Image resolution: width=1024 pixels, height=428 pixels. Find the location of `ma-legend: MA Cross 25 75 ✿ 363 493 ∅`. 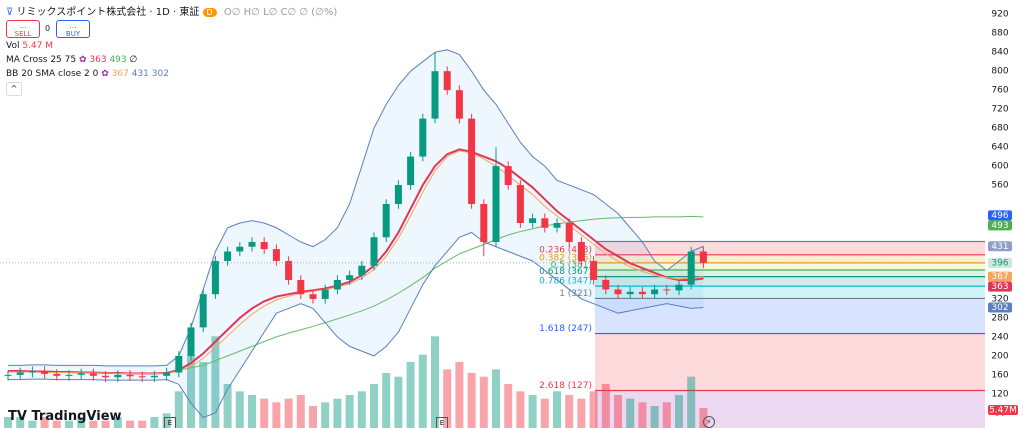

ma-legend: MA Cross 25 75 ✿ 363 493 ∅ is located at coordinates (72, 60).